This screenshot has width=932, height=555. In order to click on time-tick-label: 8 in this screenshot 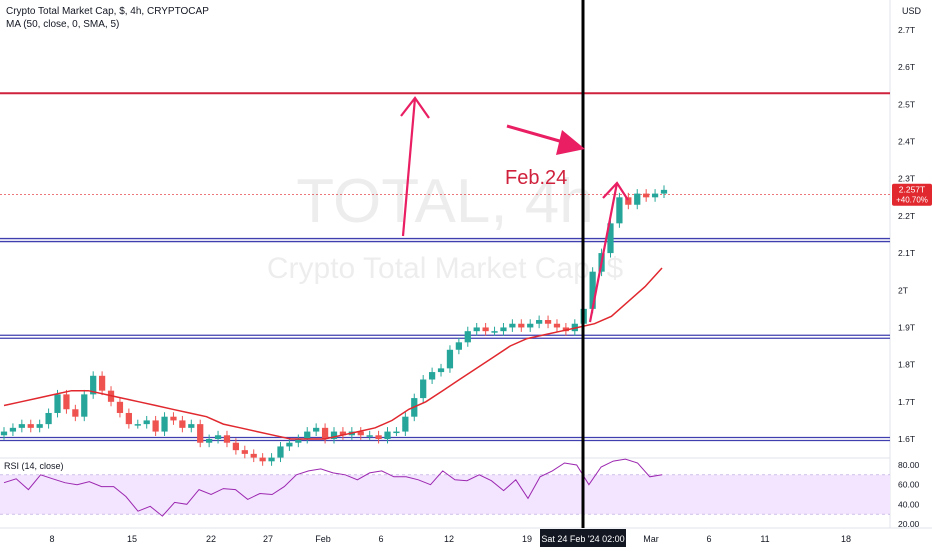, I will do `click(51, 539)`.